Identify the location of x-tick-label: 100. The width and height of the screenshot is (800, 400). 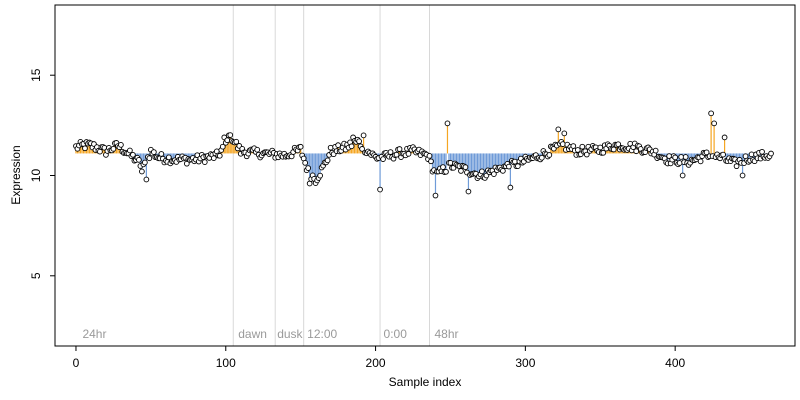
(226, 363).